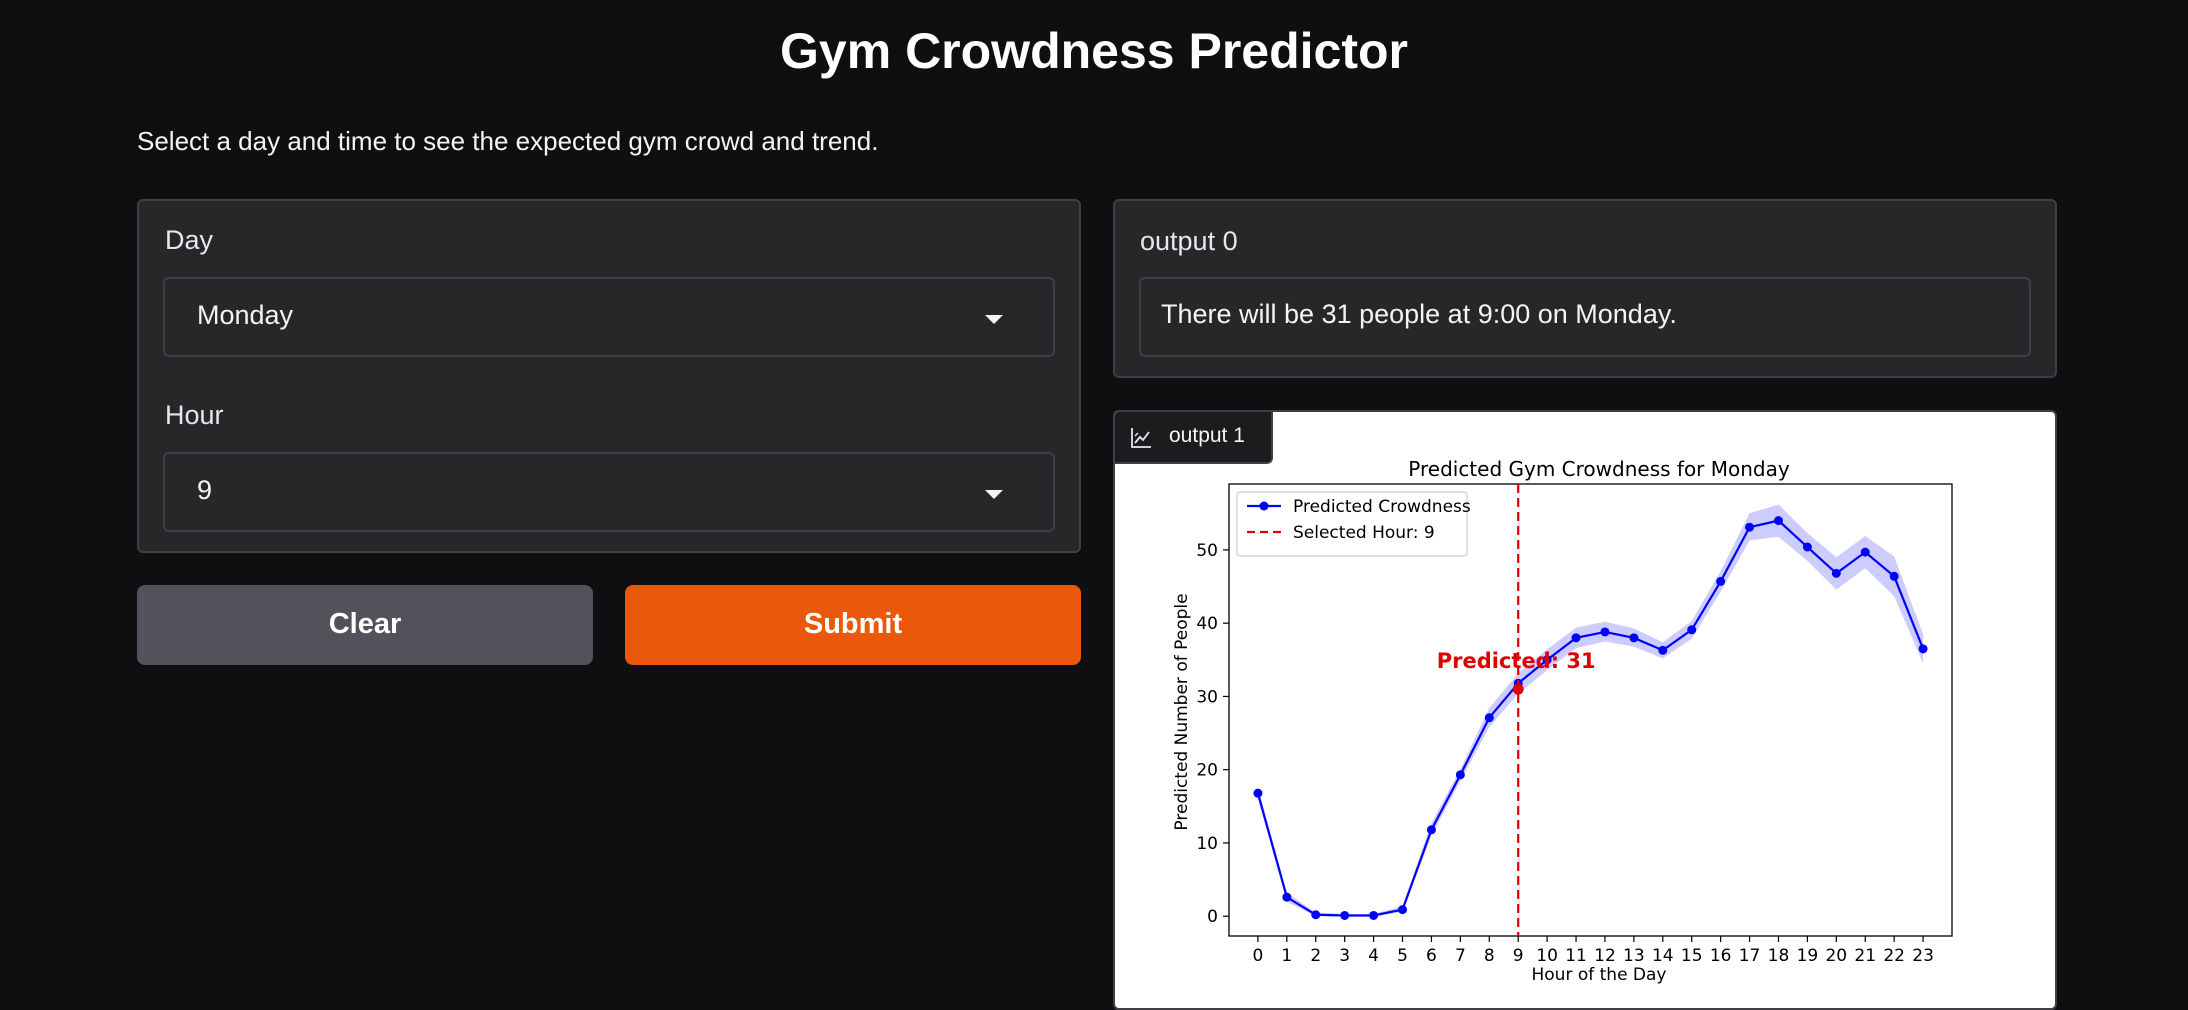 This screenshot has height=1010, width=2188. What do you see at coordinates (609, 492) in the screenshot?
I see `hour-dropdown: 9` at bounding box center [609, 492].